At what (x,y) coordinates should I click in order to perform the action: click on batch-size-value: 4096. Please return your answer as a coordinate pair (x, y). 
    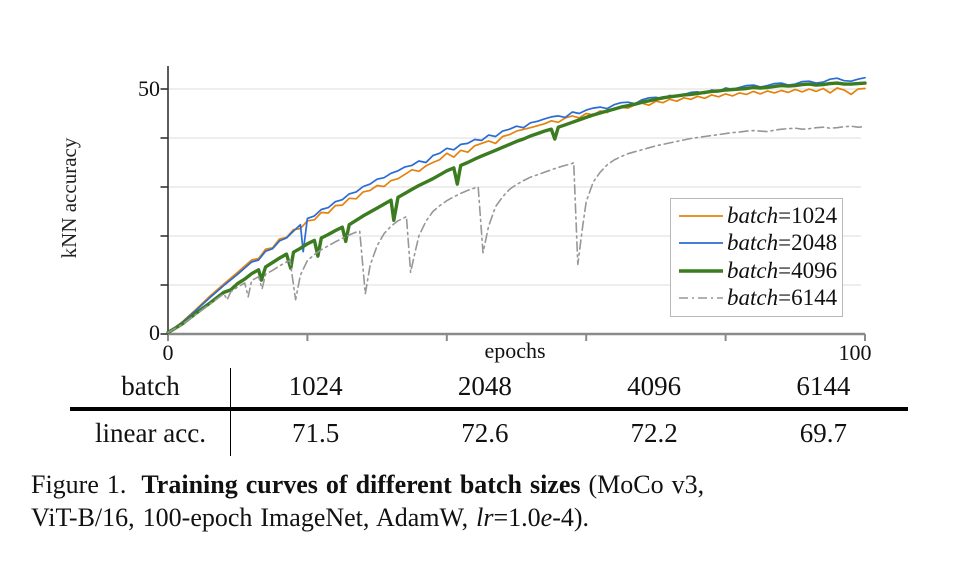
    Looking at the image, I should click on (654, 385).